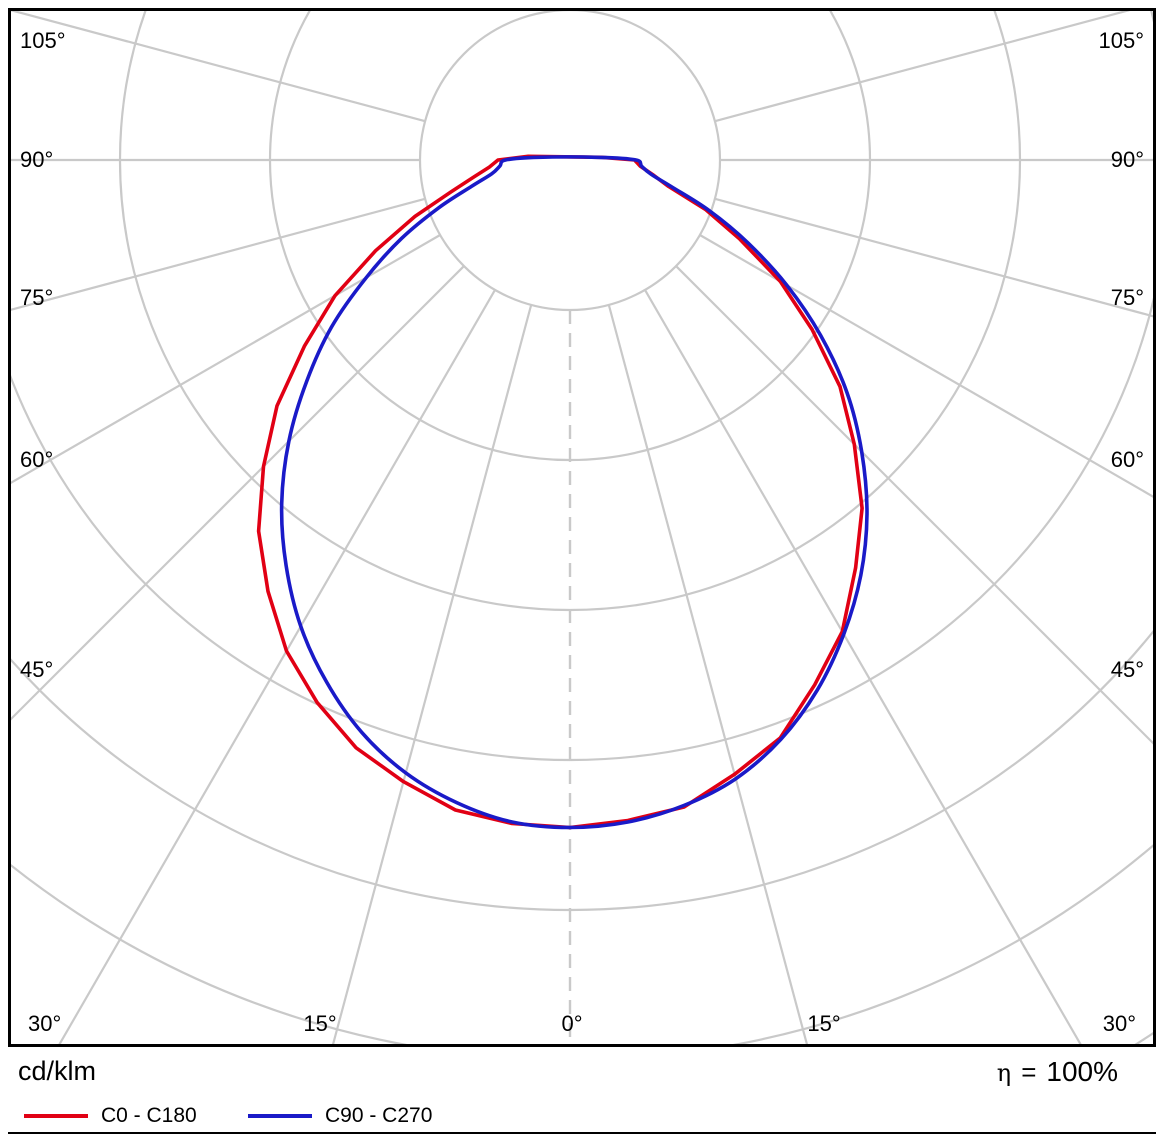 The height and width of the screenshot is (1140, 1164). I want to click on legend-swatch-red, so click(56, 1116).